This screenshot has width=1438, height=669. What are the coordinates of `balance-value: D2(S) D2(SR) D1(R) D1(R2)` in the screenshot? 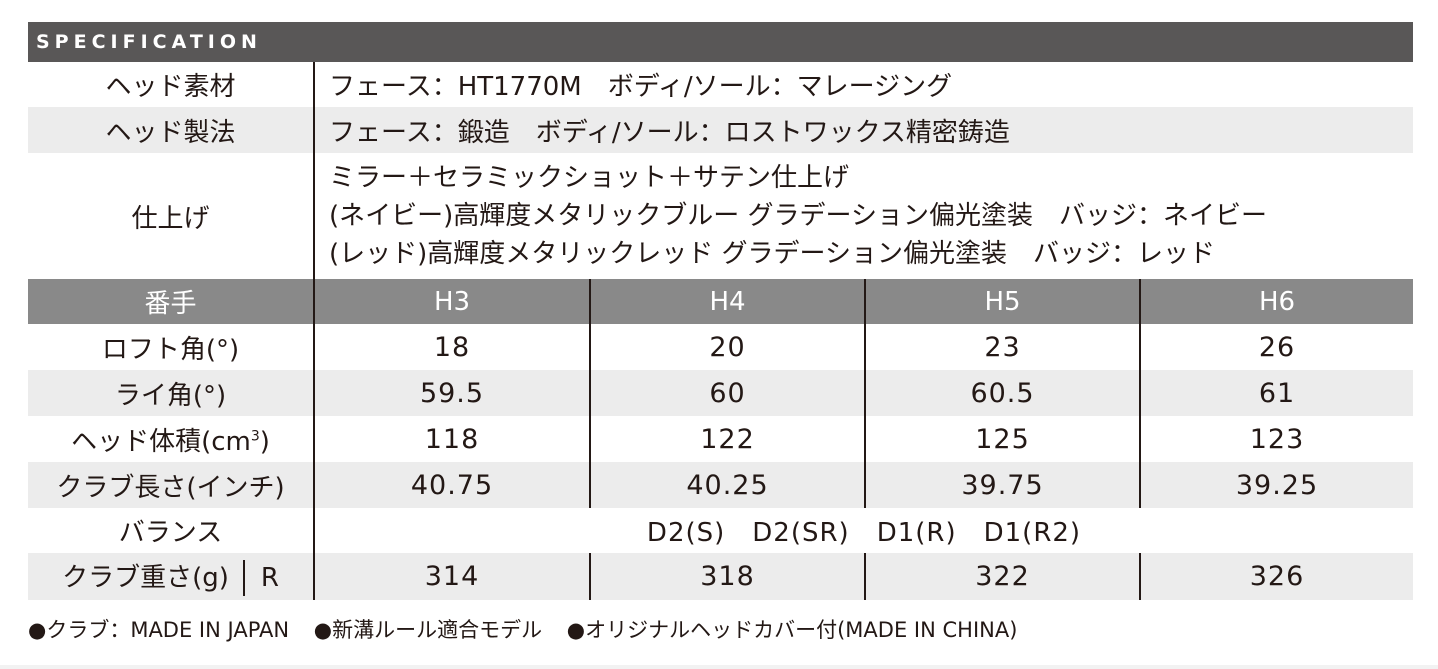 It's located at (864, 533).